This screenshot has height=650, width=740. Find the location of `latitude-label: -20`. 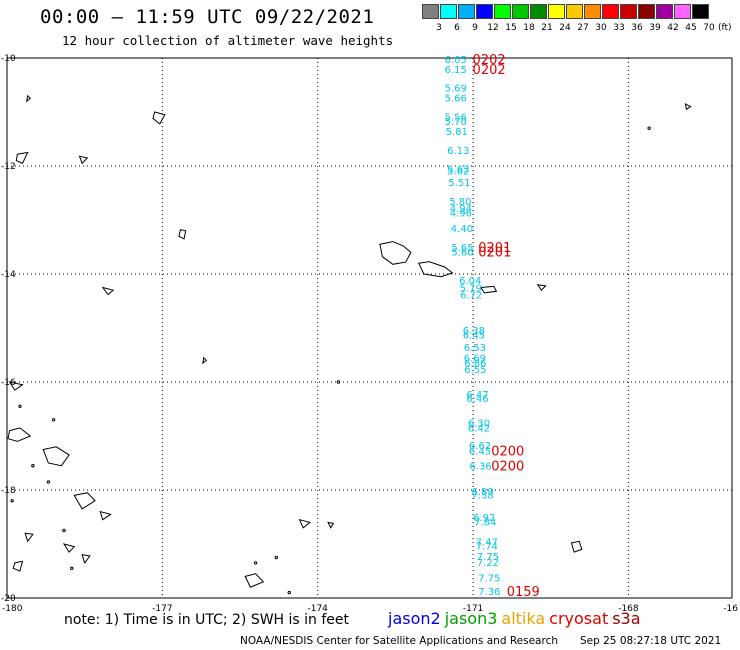

latitude-label: -20 is located at coordinates (8, 599).